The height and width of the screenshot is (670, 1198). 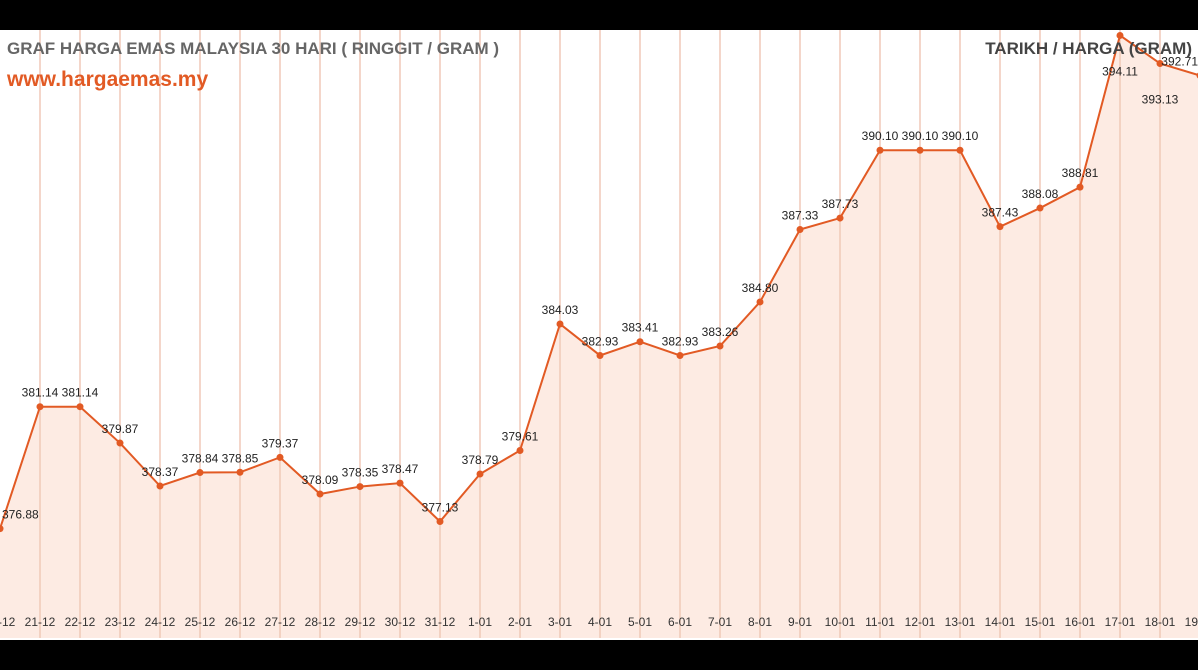 I want to click on data-label: 384.80, so click(x=760, y=288).